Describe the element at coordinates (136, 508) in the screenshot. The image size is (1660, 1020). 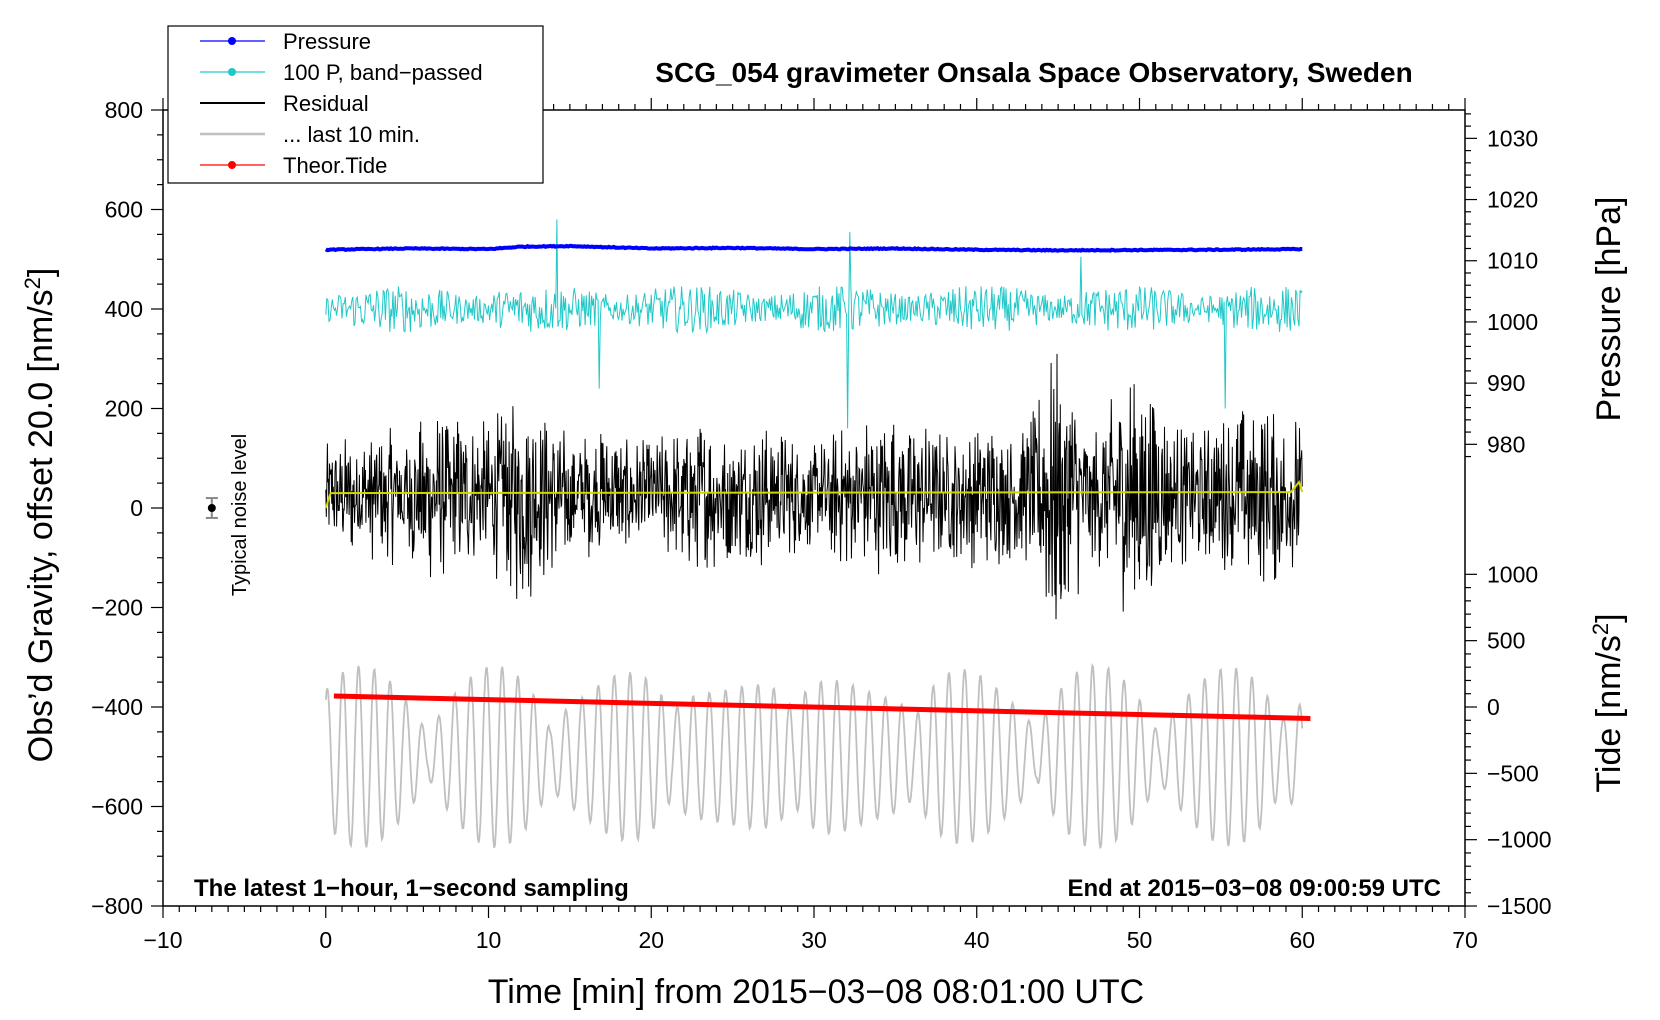
I see `y-tick-label: 0` at that location.